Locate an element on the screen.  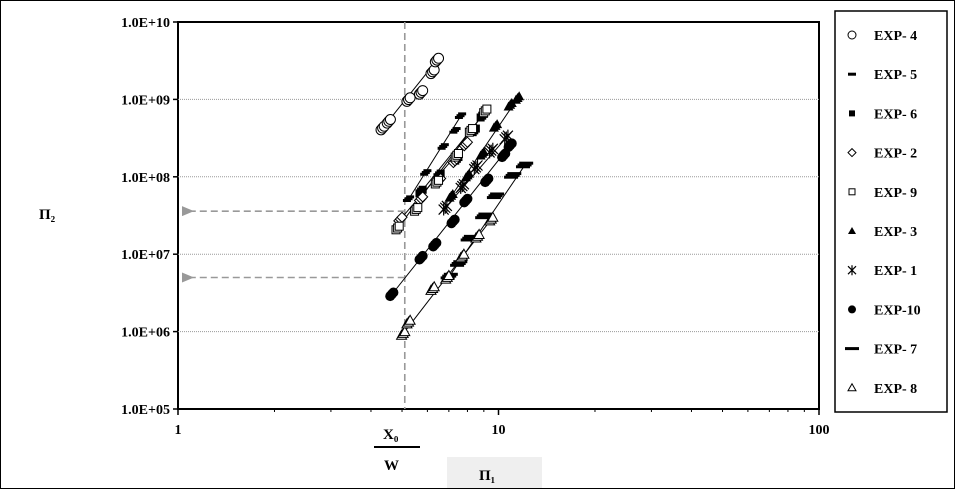
legend-box is located at coordinates (891, 211).